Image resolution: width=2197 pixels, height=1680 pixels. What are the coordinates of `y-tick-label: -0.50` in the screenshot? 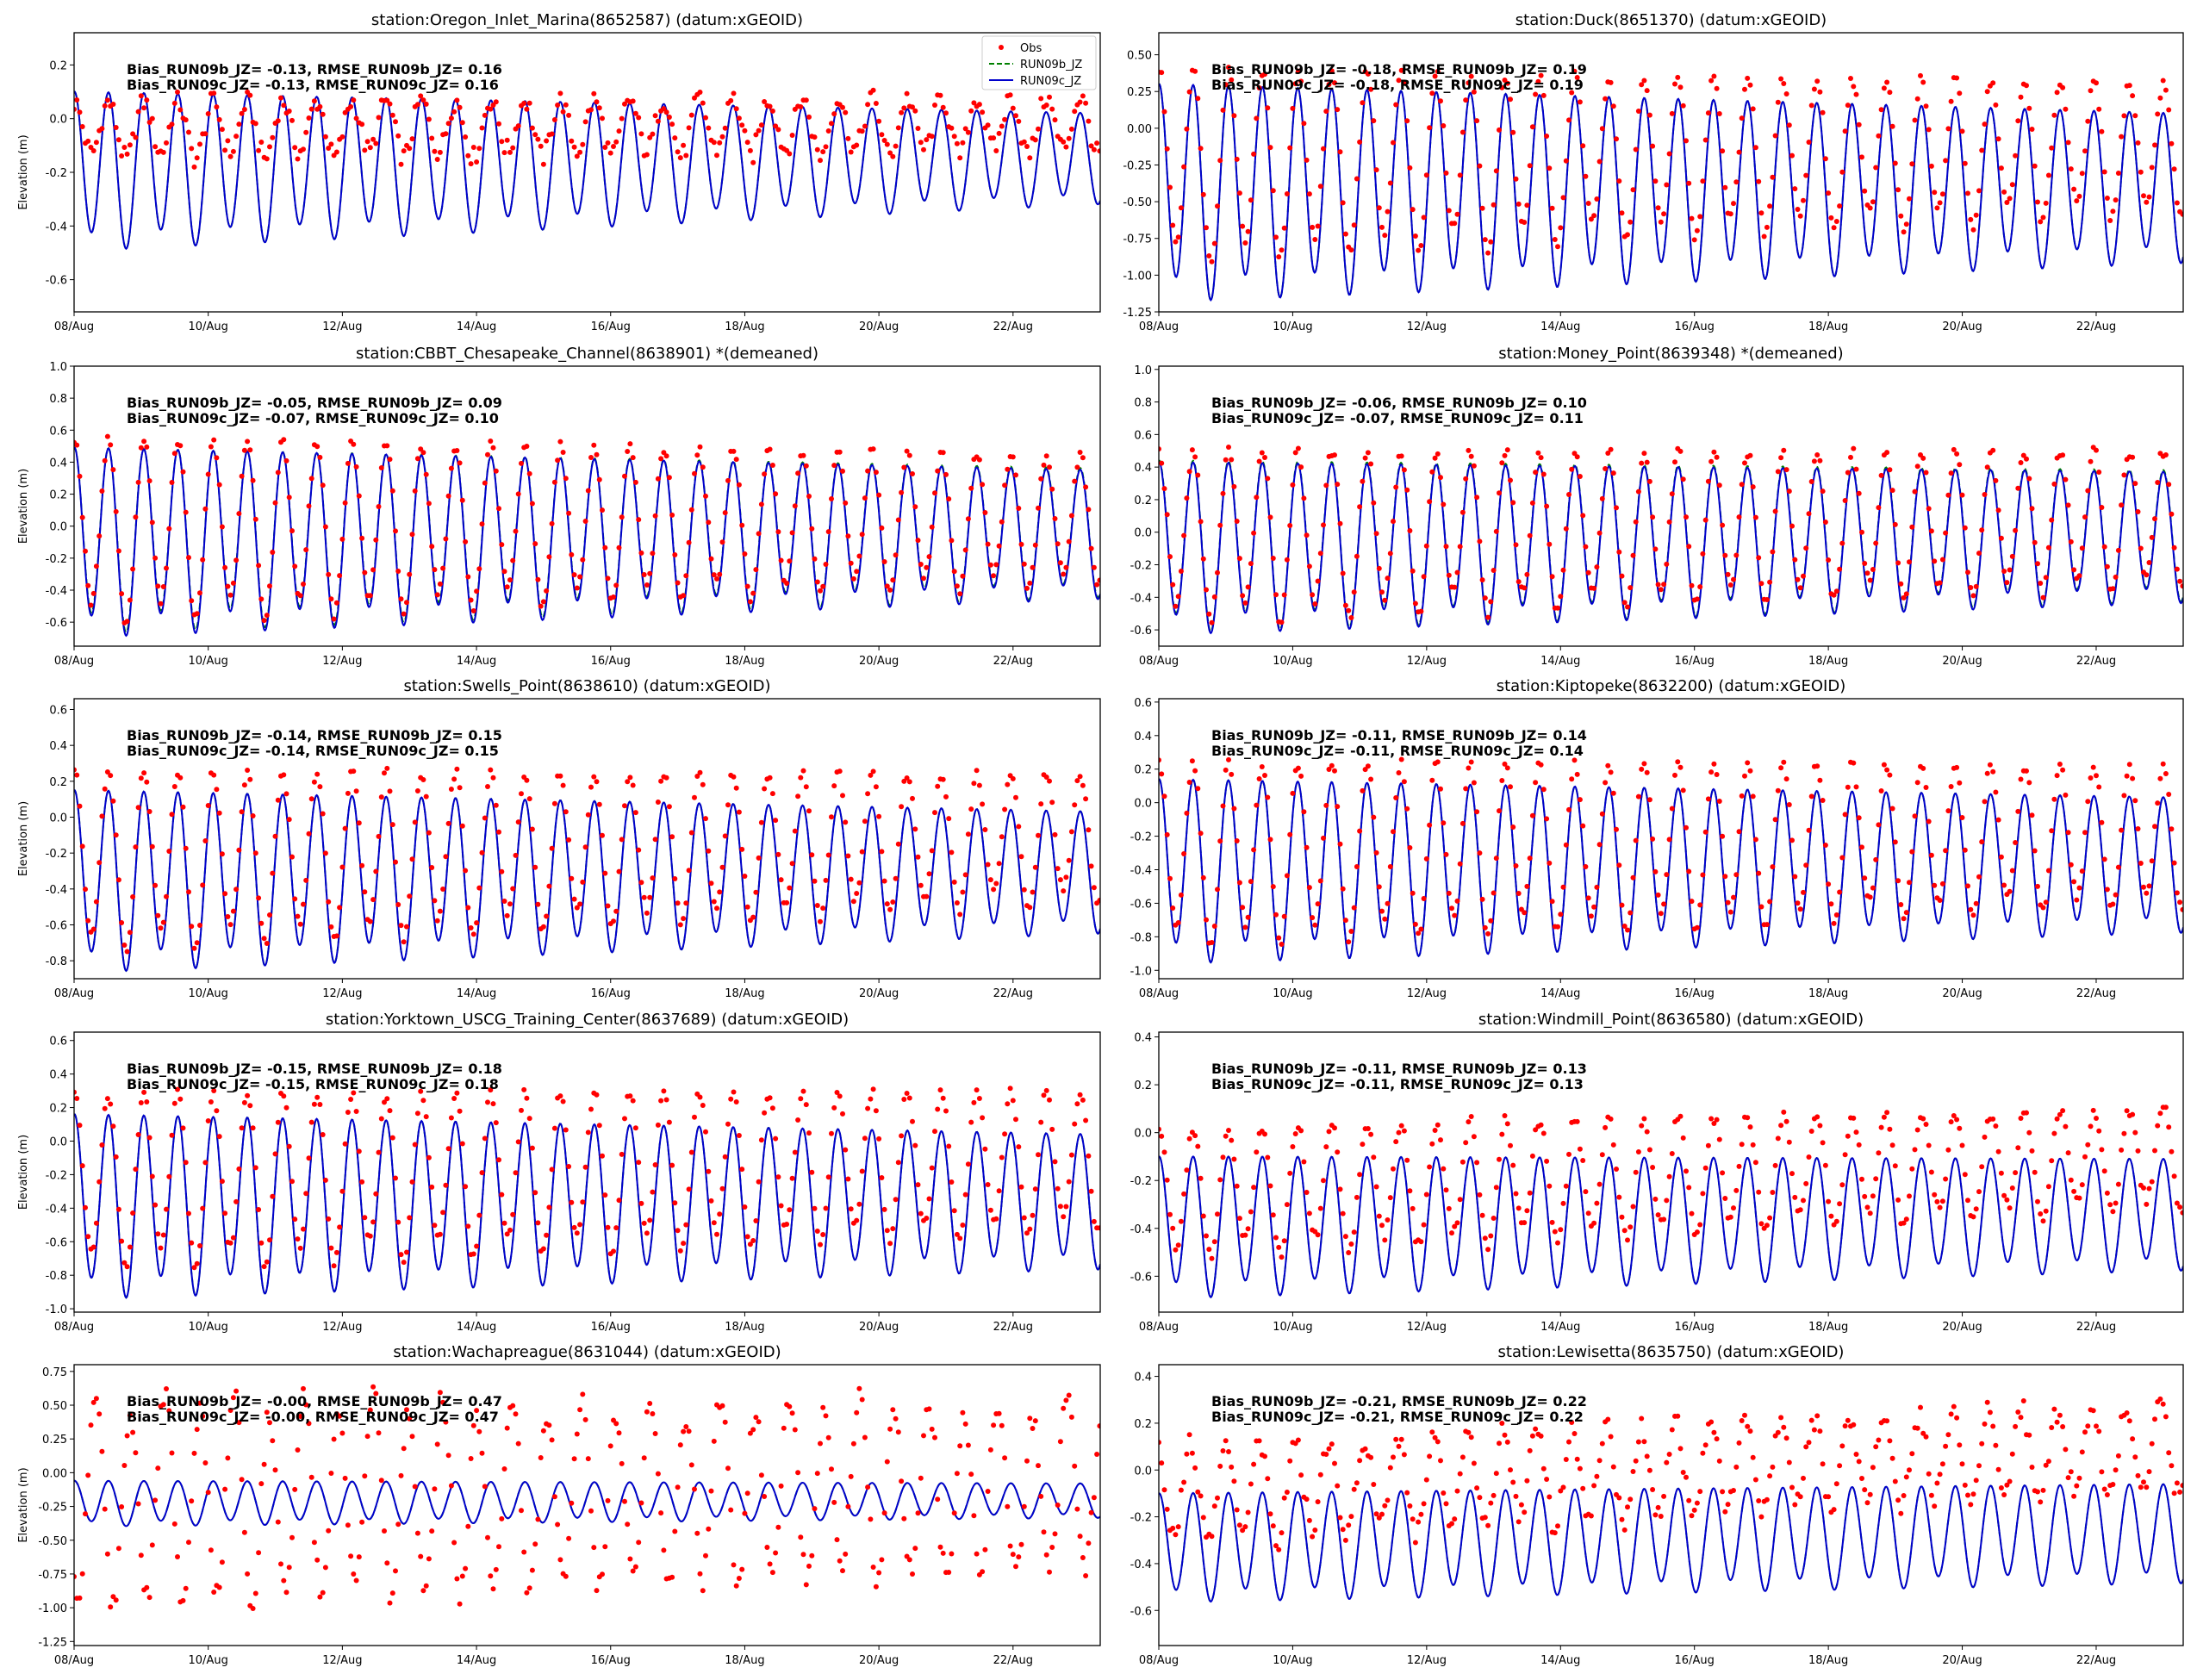 It's located at (1137, 203).